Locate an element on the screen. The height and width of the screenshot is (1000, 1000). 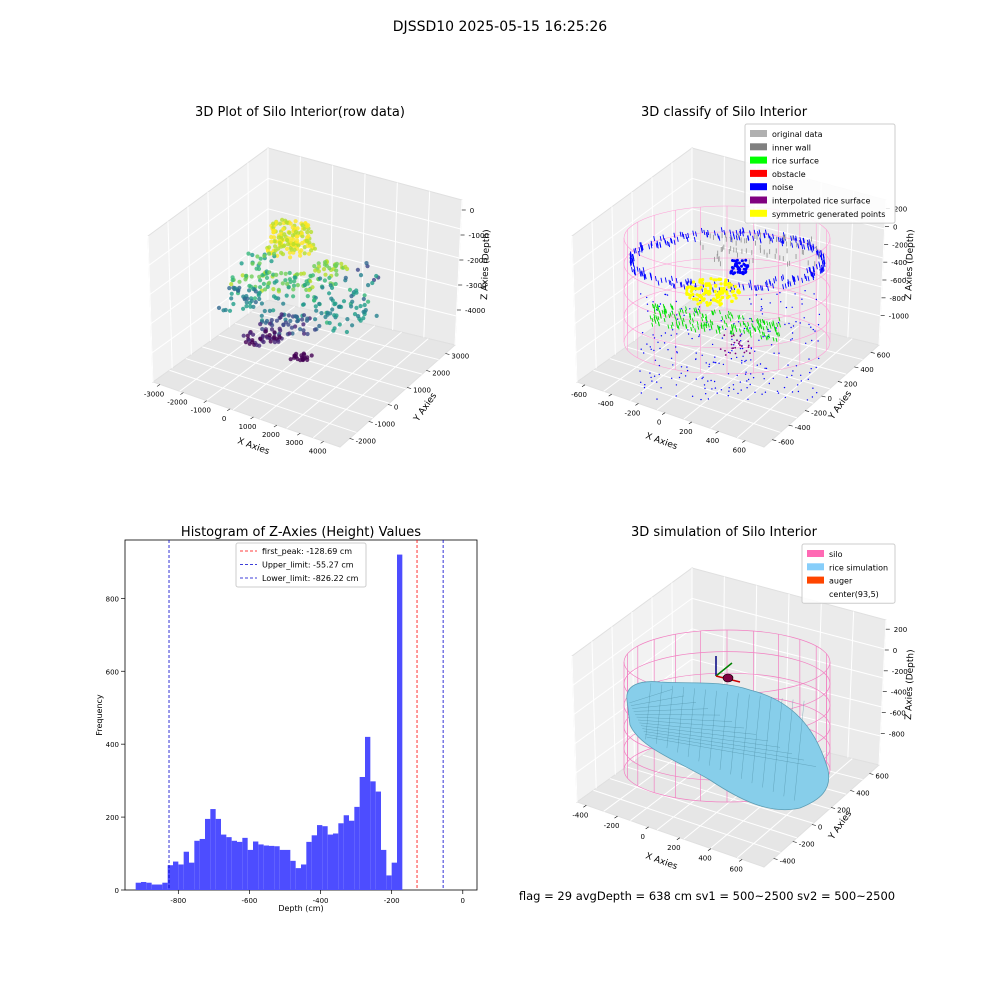
p1-y-ticks: -2000 -1000 0 1000 2000 3000 is located at coordinates (409, 399).